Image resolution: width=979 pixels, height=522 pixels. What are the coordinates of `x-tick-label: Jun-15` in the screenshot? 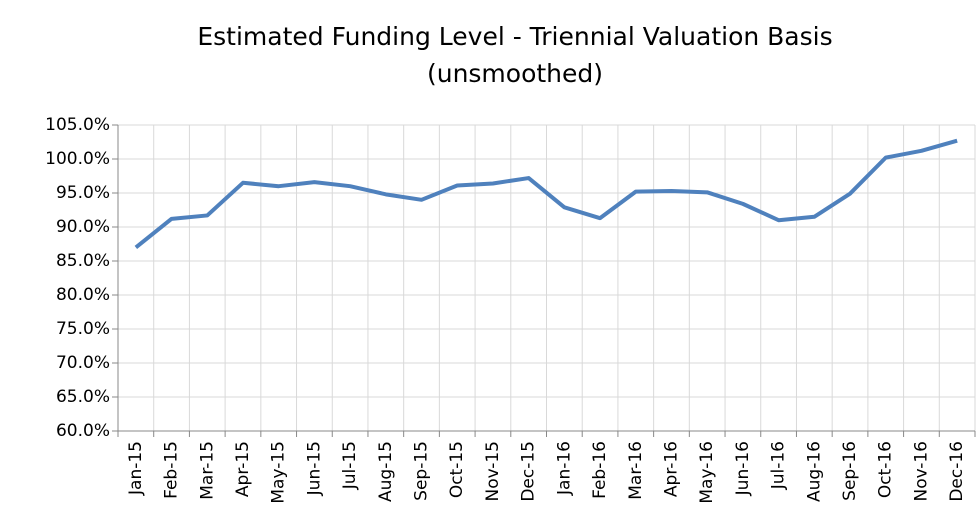 It's located at (314, 468).